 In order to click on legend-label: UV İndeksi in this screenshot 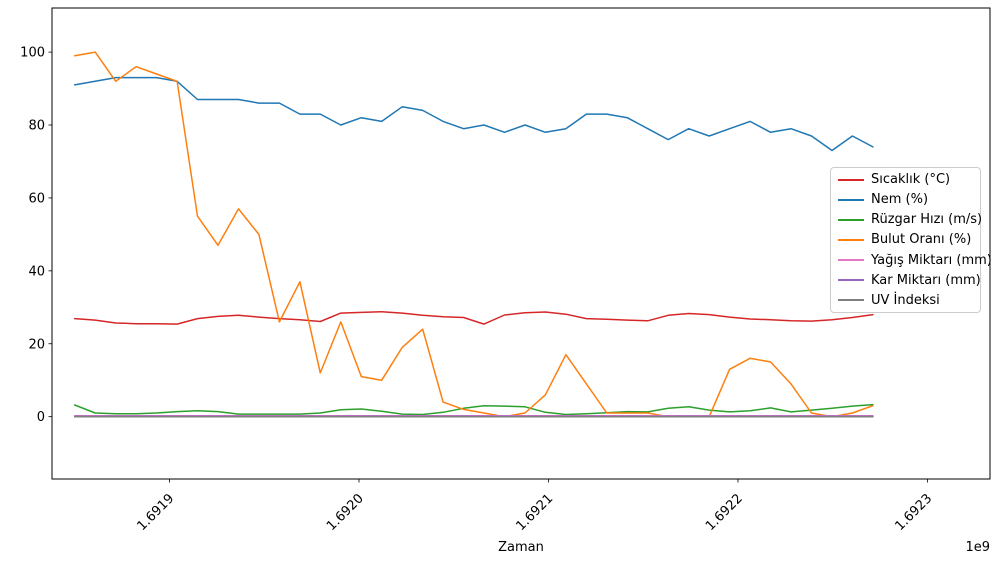, I will do `click(905, 300)`.